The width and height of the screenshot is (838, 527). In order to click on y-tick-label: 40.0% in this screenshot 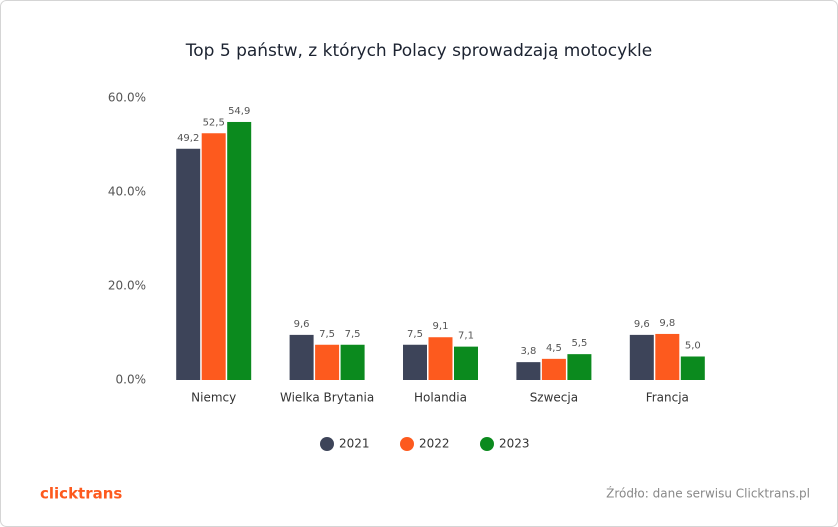, I will do `click(127, 192)`.